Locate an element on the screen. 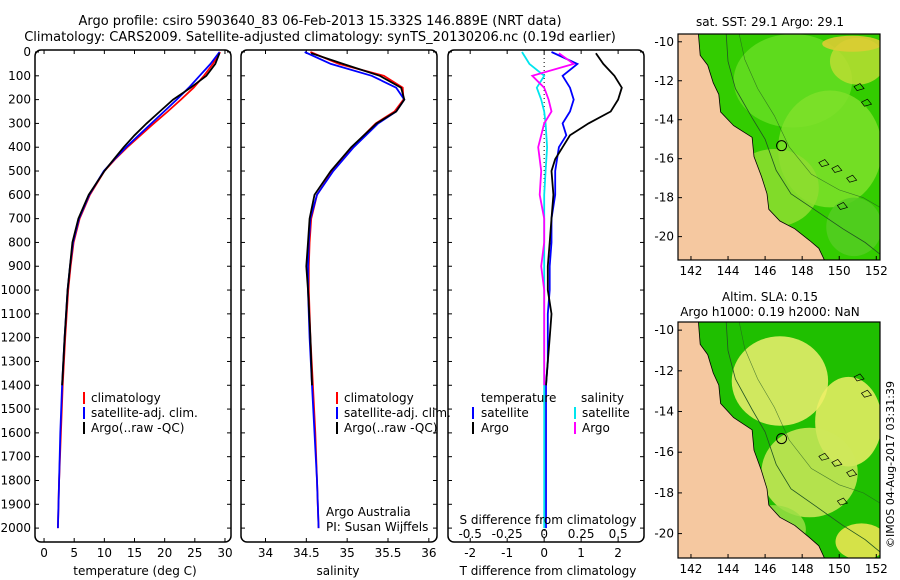 The image size is (900, 580). y-tick-label: 1600 is located at coordinates (15, 433).